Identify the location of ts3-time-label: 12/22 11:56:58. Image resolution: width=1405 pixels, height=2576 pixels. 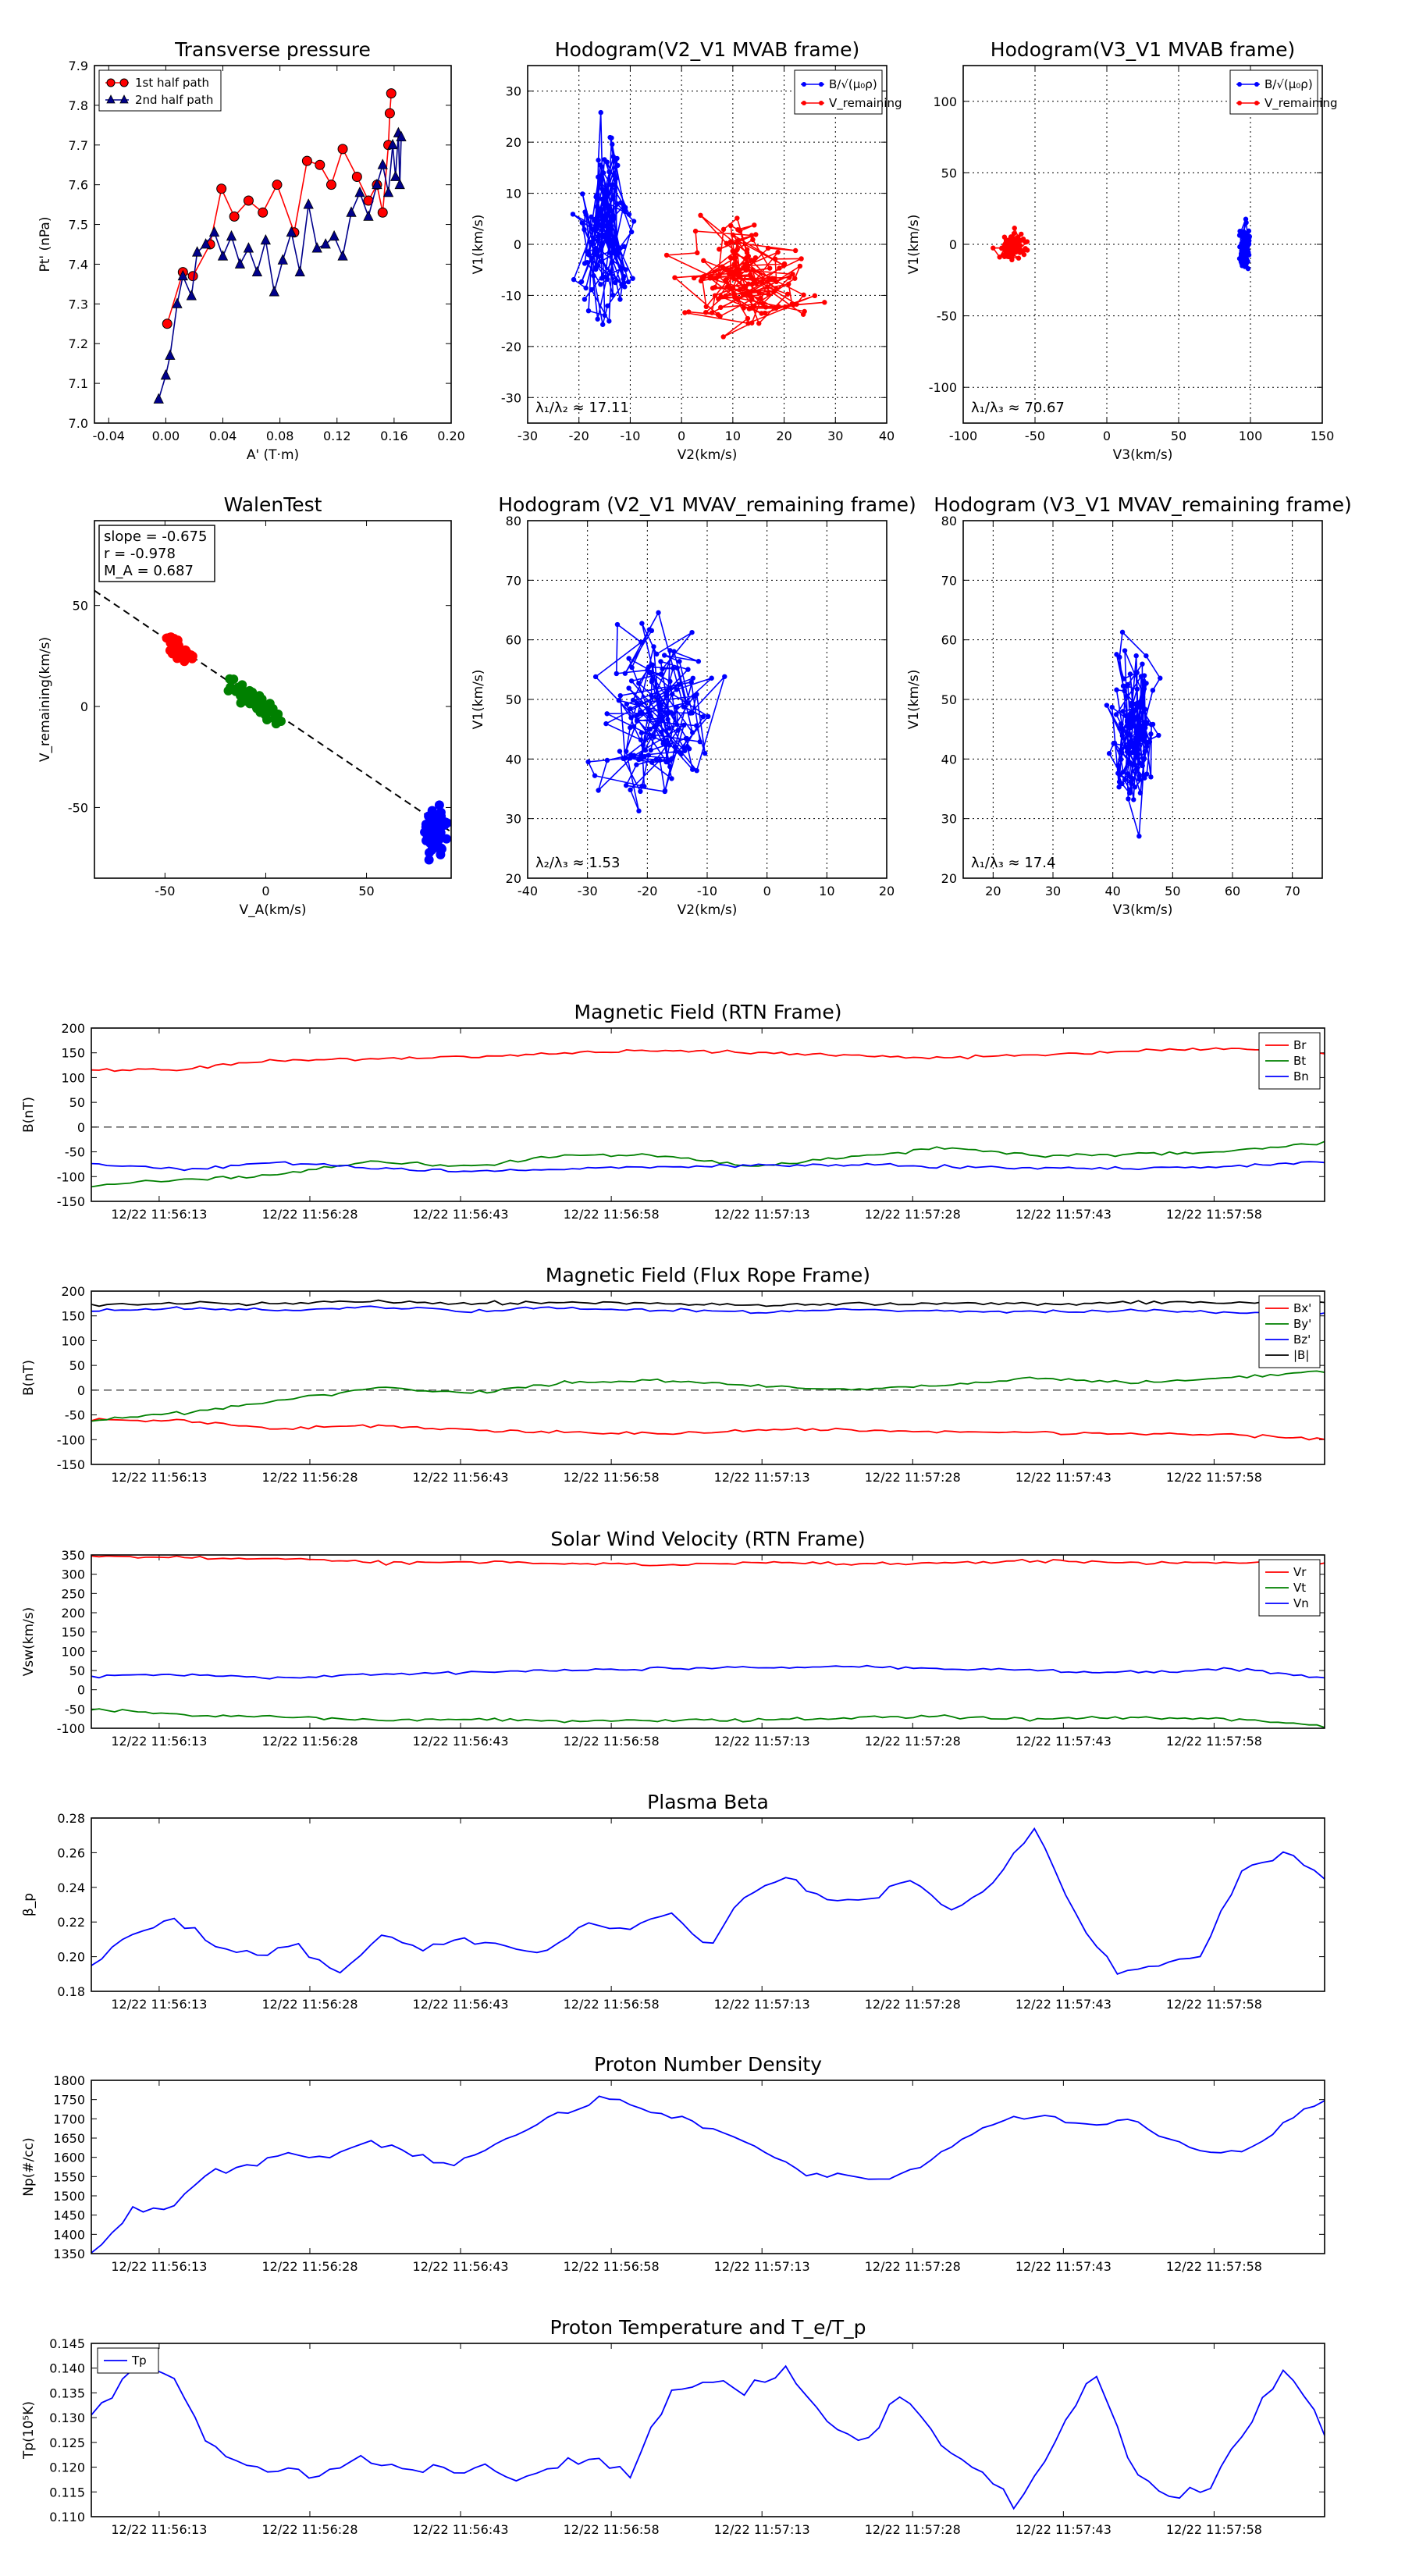
(612, 1741).